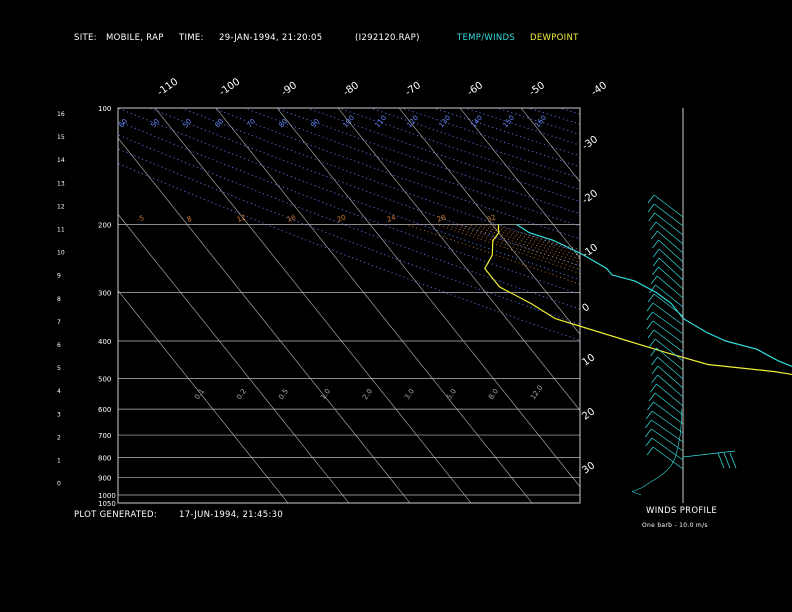  I want to click on isobar-label: 800, so click(104, 458).